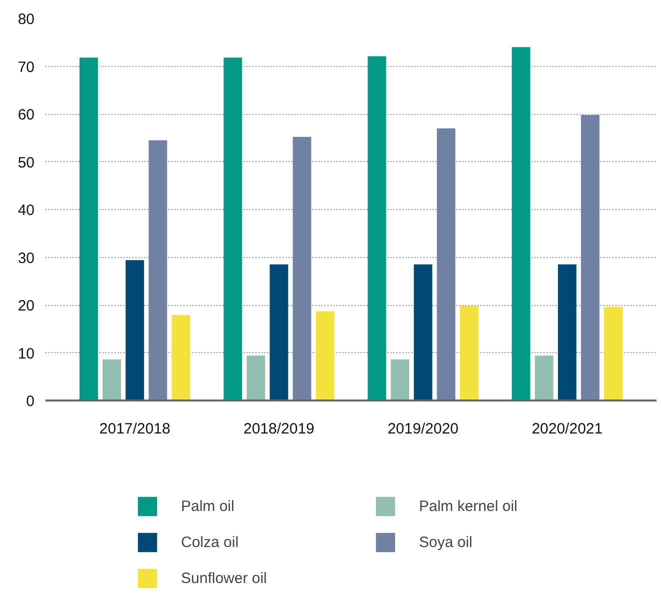 This screenshot has width=661, height=596. Describe the element at coordinates (26, 306) in the screenshot. I see `y-tick-label: 20` at that location.